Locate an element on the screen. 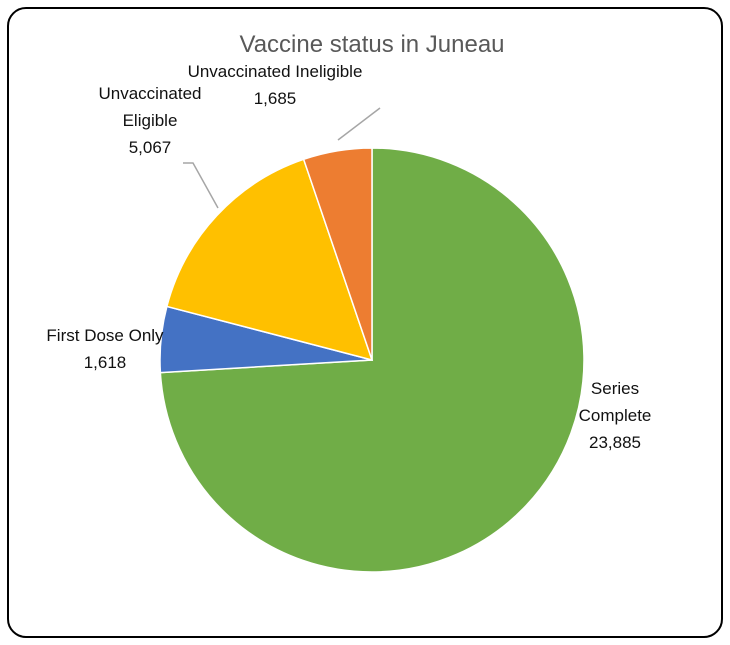 Image resolution: width=730 pixels, height=645 pixels. pie-slice is located at coordinates (337, 254).